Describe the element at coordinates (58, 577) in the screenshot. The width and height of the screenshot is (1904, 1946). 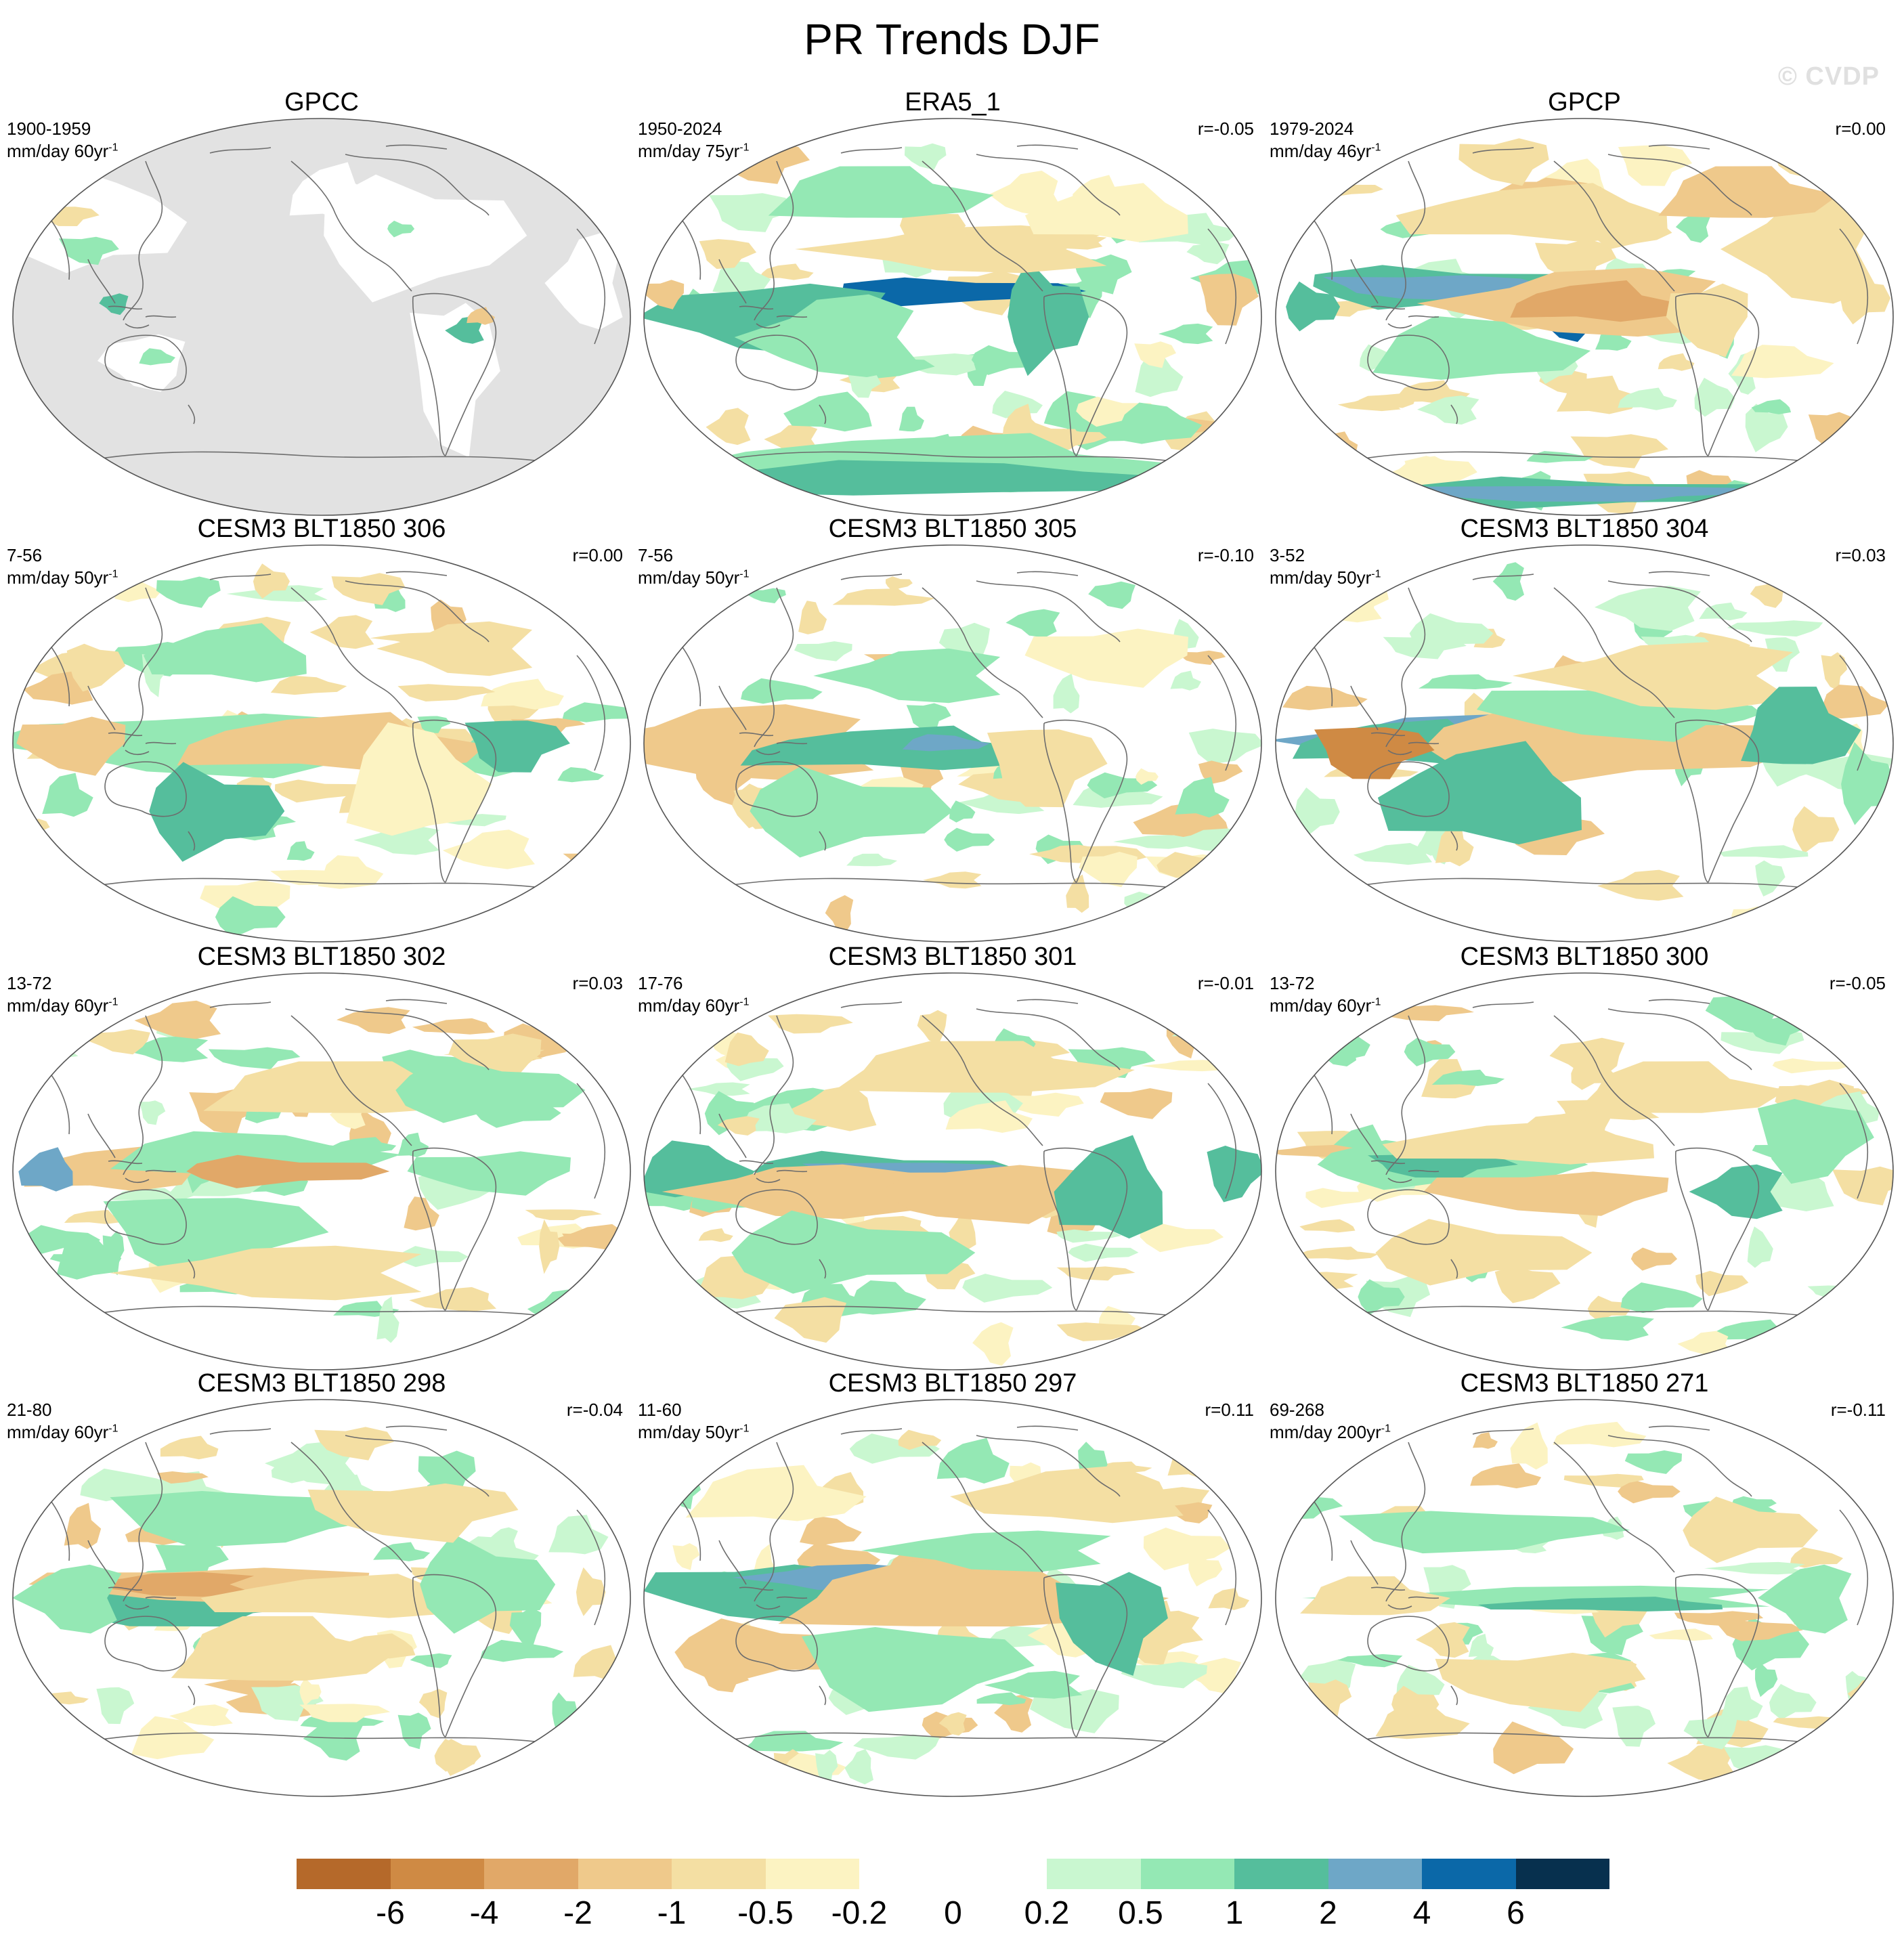
I see `units-text: mm/day 50yr` at that location.